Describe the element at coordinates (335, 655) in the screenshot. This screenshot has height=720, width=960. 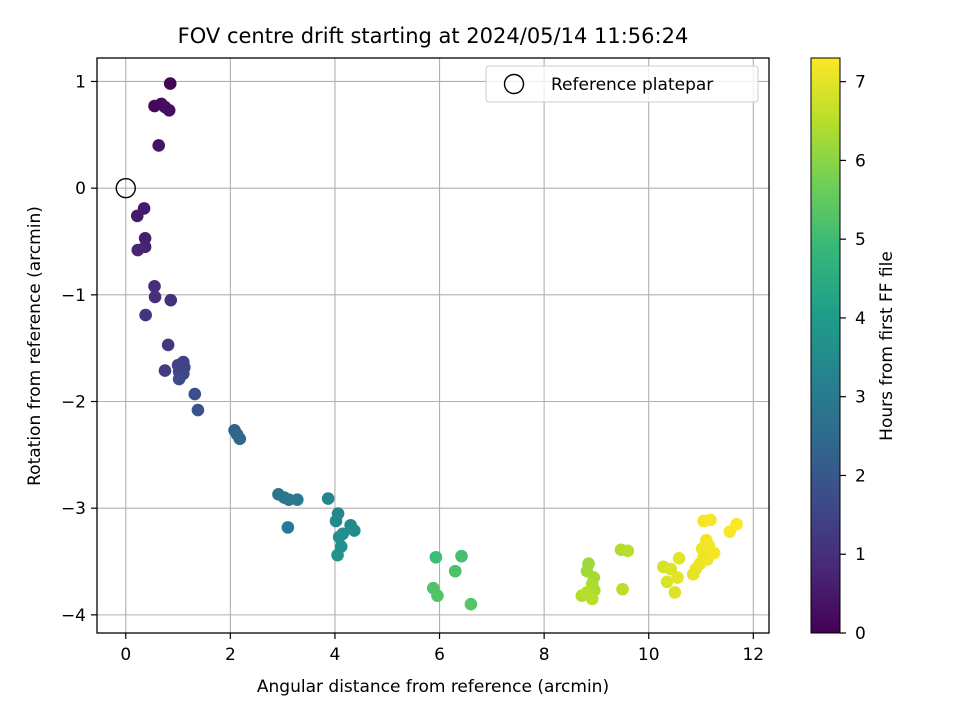
I see `x-tick-label: 4` at that location.